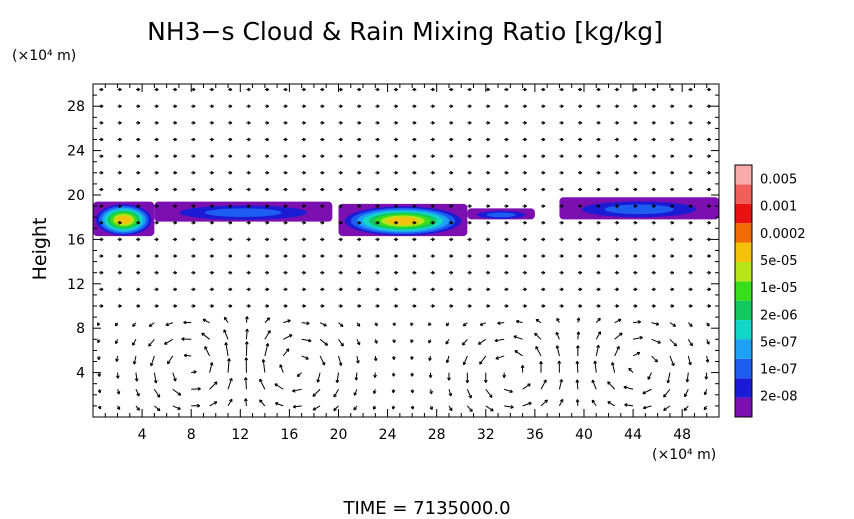 This screenshot has width=854, height=519. What do you see at coordinates (639, 208) in the screenshot?
I see `cloud-segment` at bounding box center [639, 208].